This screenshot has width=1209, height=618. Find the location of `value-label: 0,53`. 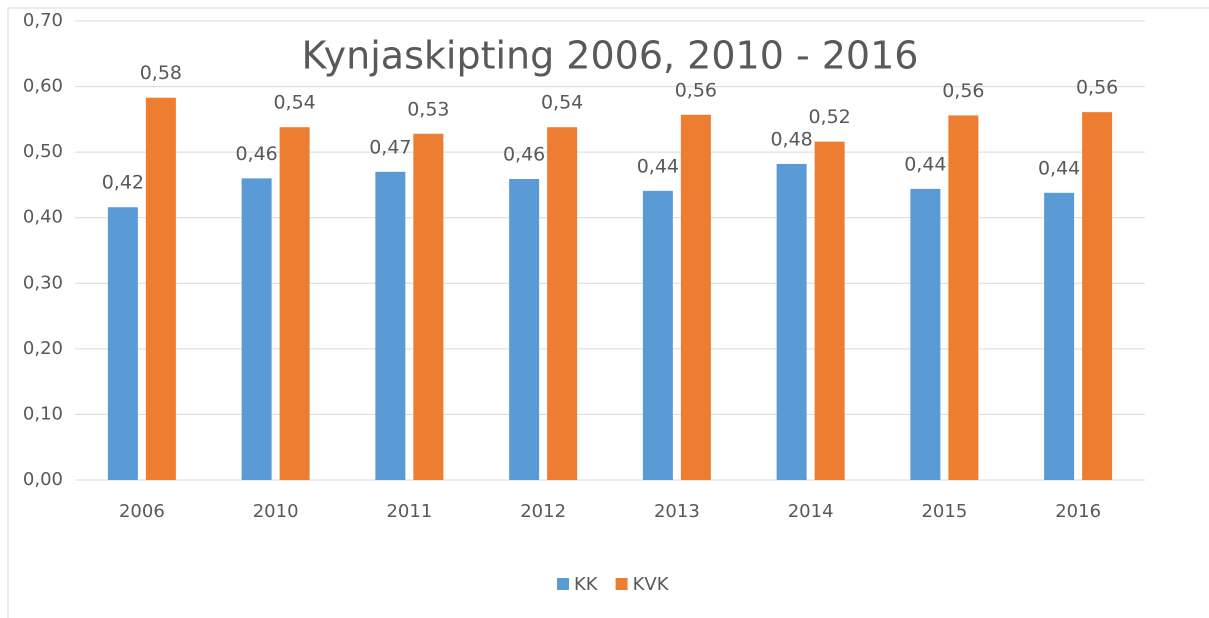

value-label: 0,53 is located at coordinates (428, 109).